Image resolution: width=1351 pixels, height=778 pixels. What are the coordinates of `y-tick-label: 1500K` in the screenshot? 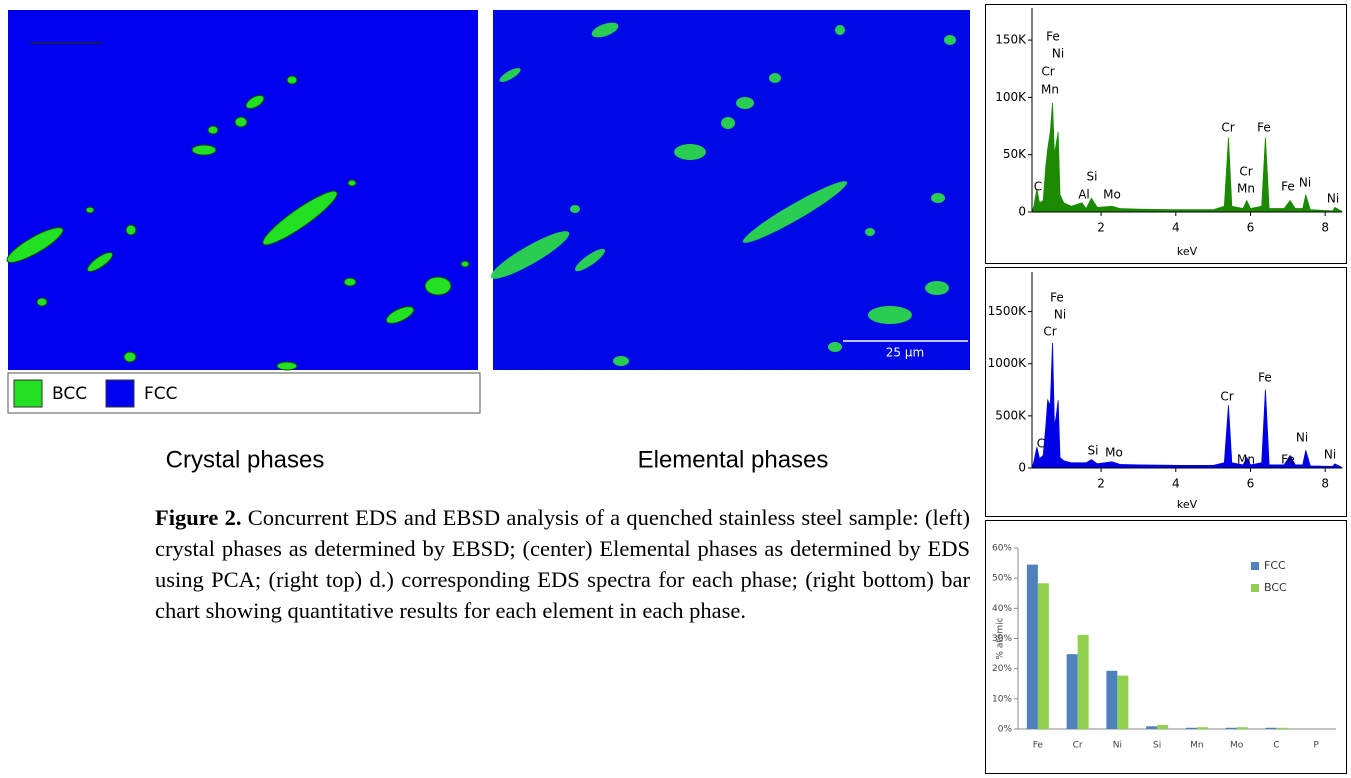 It's located at (1008, 311).